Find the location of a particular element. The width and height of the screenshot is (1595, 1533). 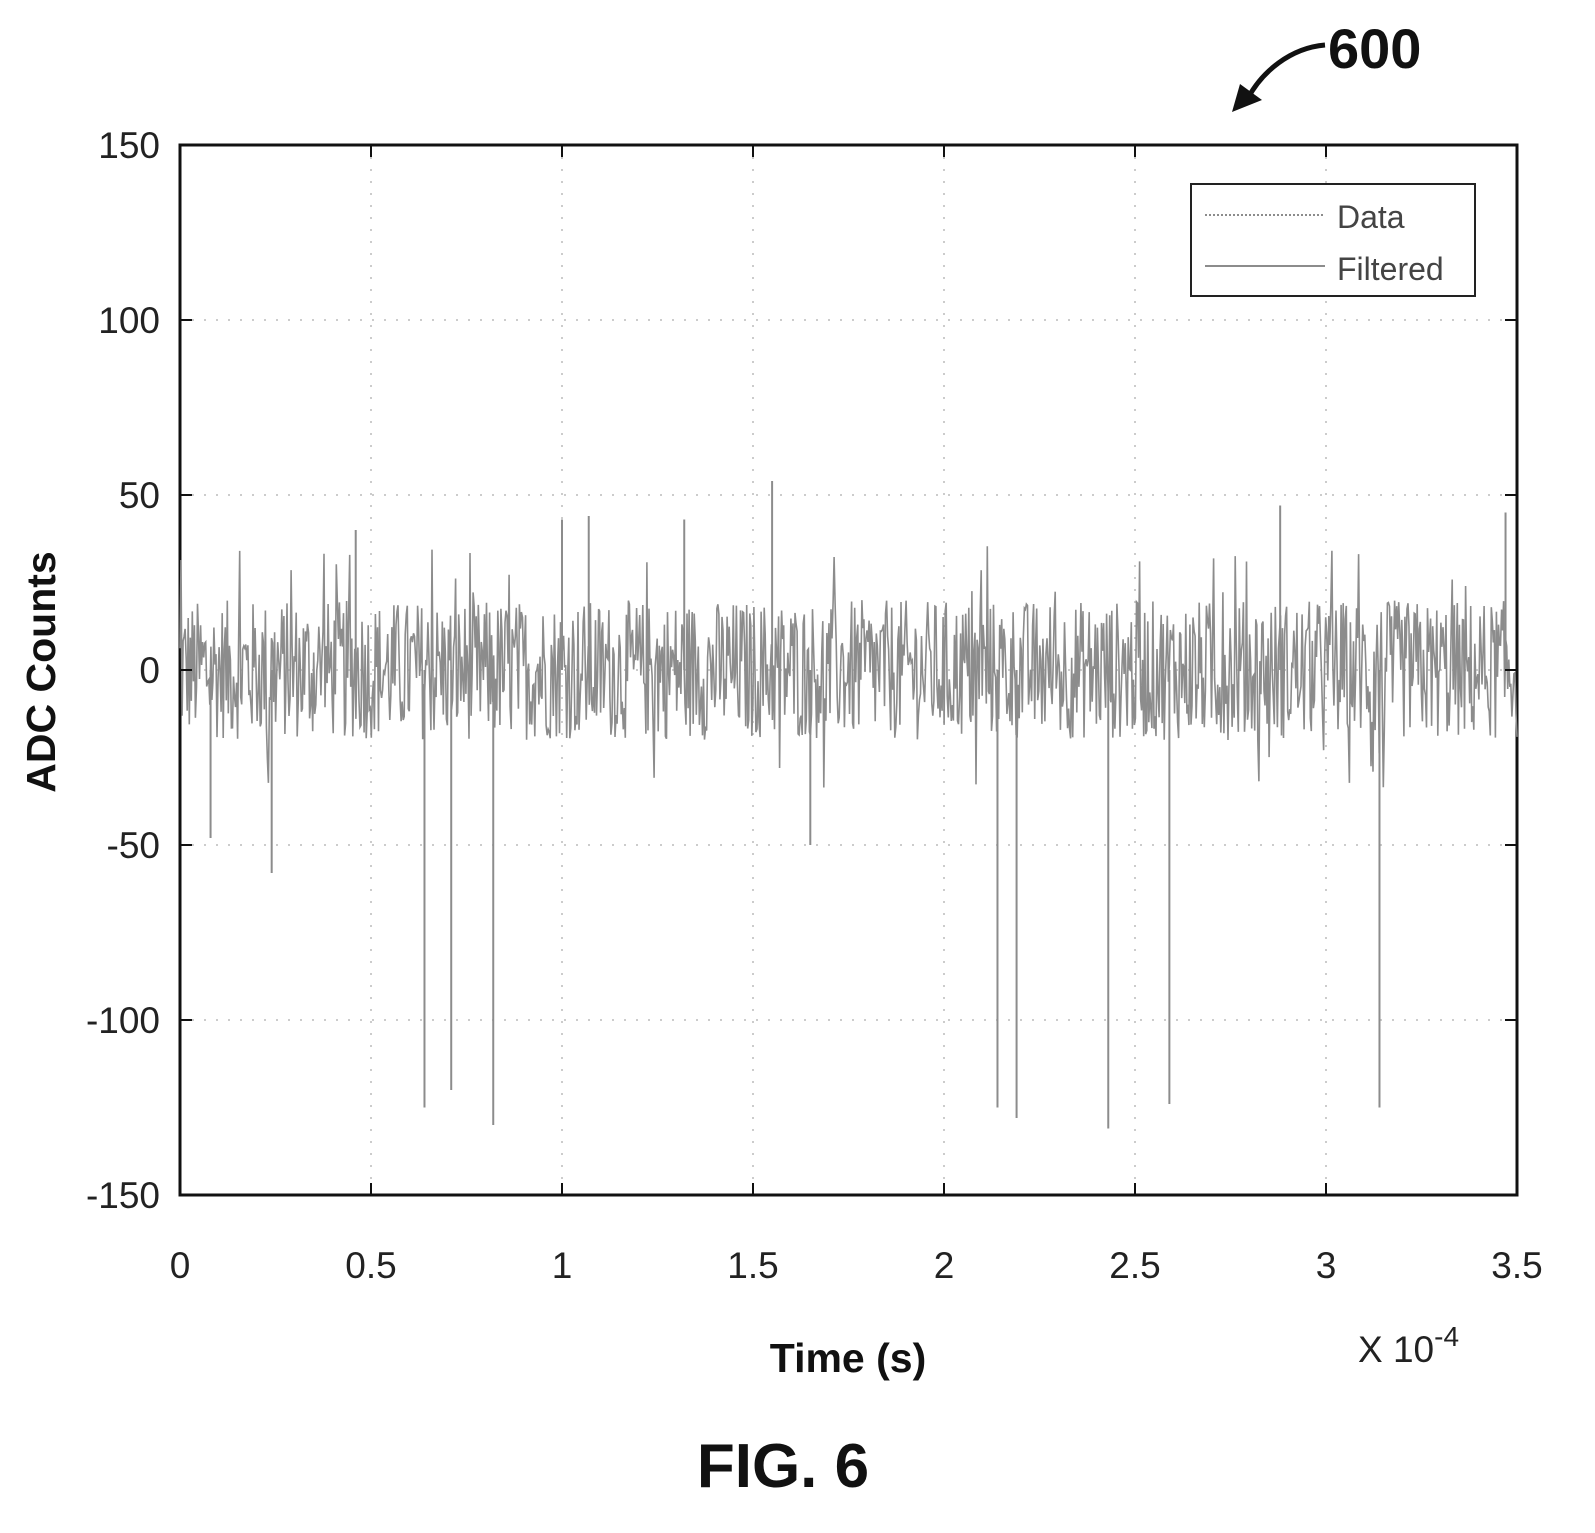

y-tick-label: 100 is located at coordinates (129, 320).